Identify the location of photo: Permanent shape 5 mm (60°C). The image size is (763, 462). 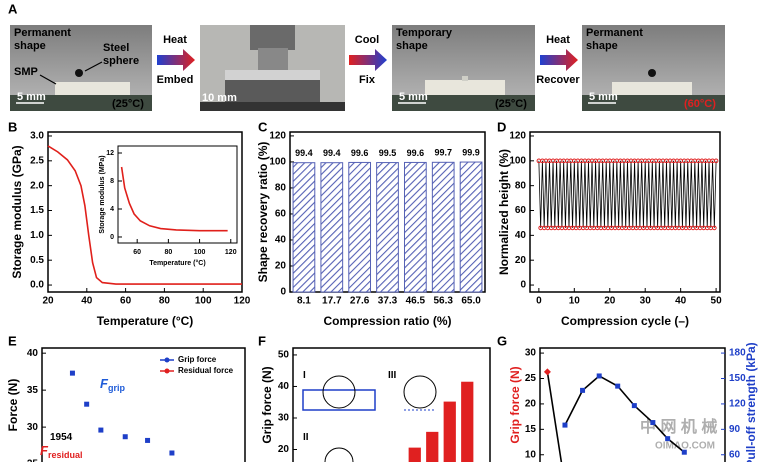
(653, 68).